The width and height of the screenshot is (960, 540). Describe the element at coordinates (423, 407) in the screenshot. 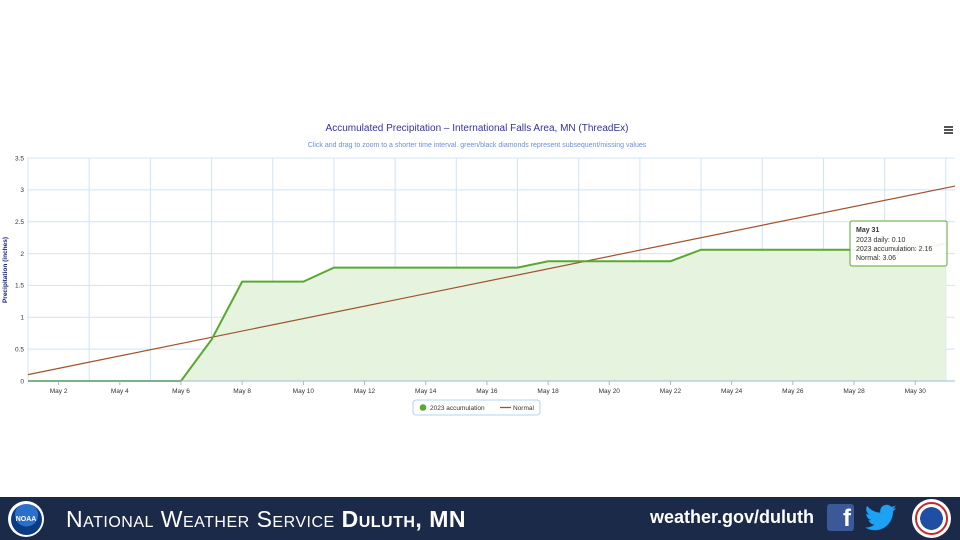

I see `legend-marker-accumulation` at that location.